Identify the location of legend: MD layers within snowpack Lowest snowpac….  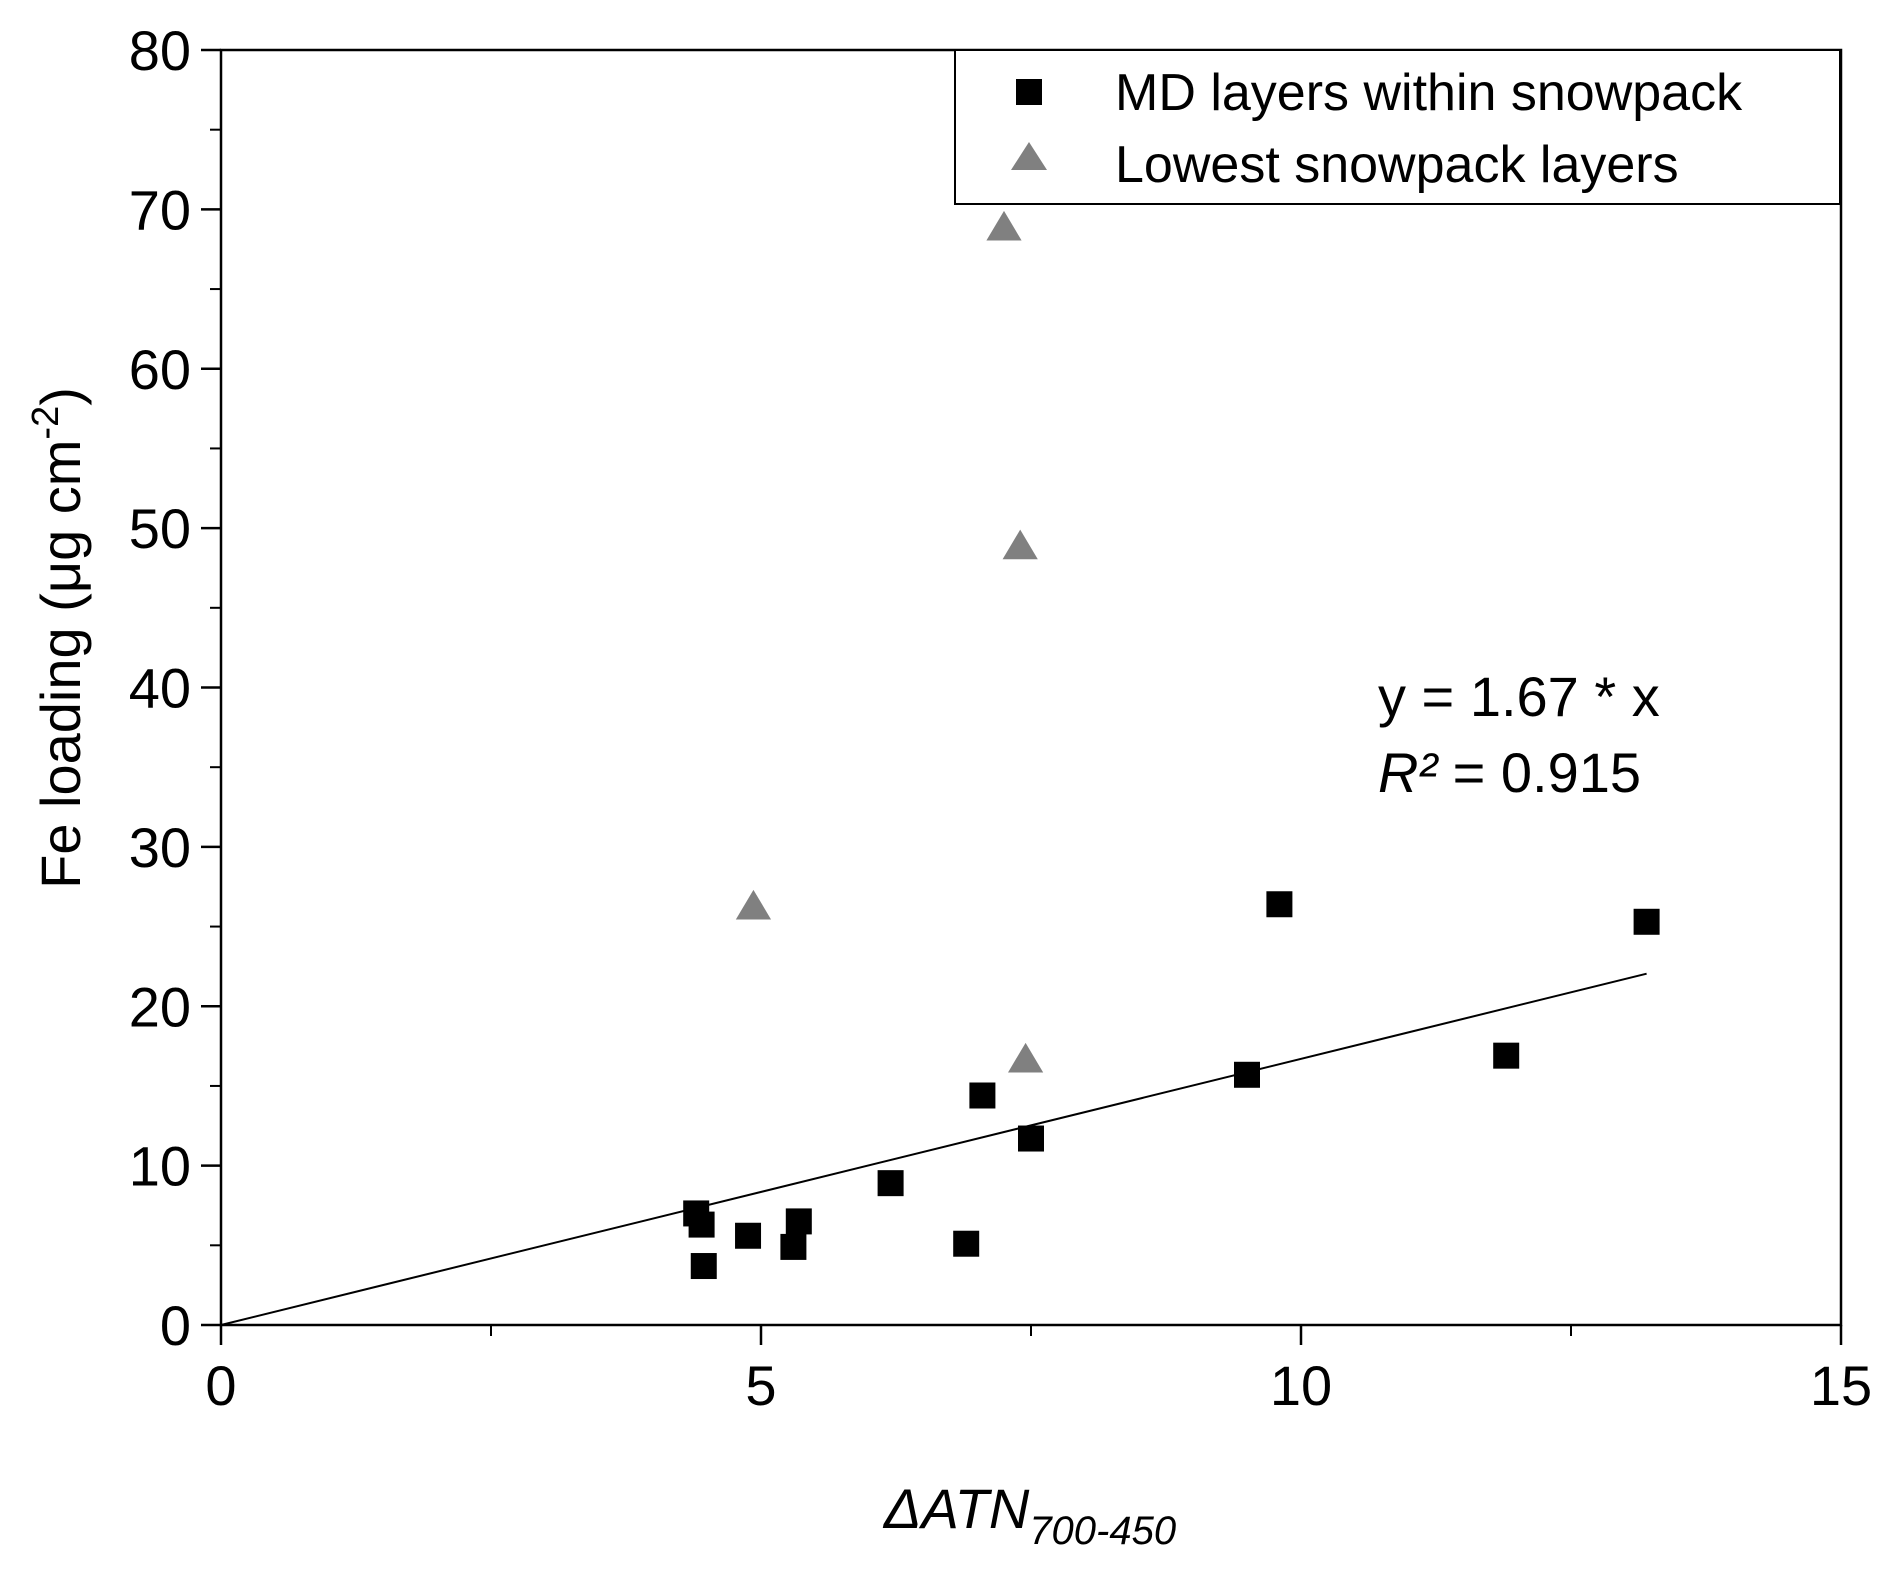
(1397, 127).